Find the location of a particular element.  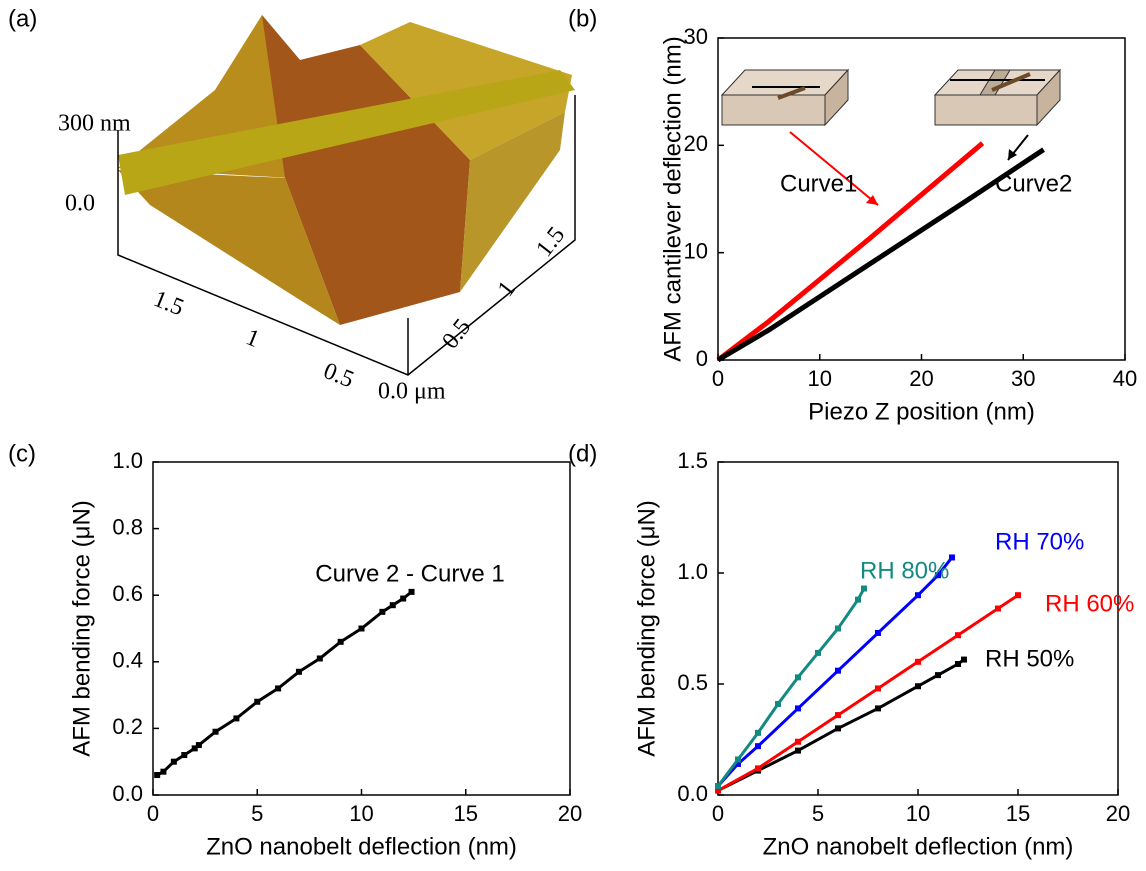

panel-label: (b) is located at coordinates (582, 18).